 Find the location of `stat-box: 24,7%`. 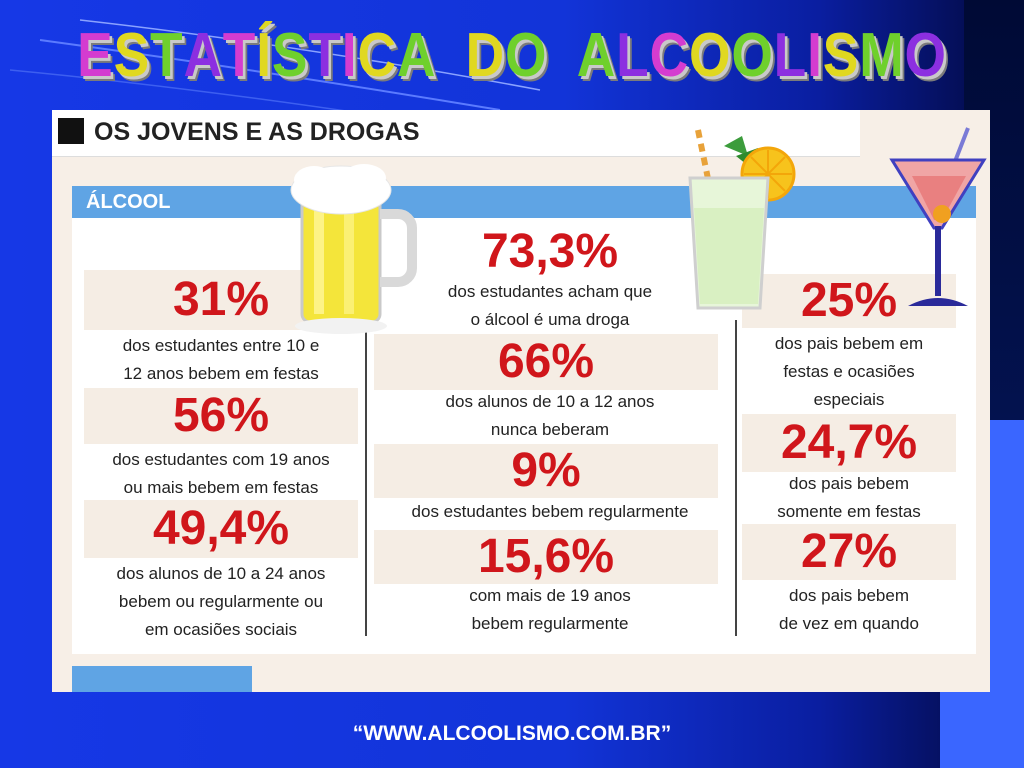

stat-box: 24,7% is located at coordinates (849, 443).